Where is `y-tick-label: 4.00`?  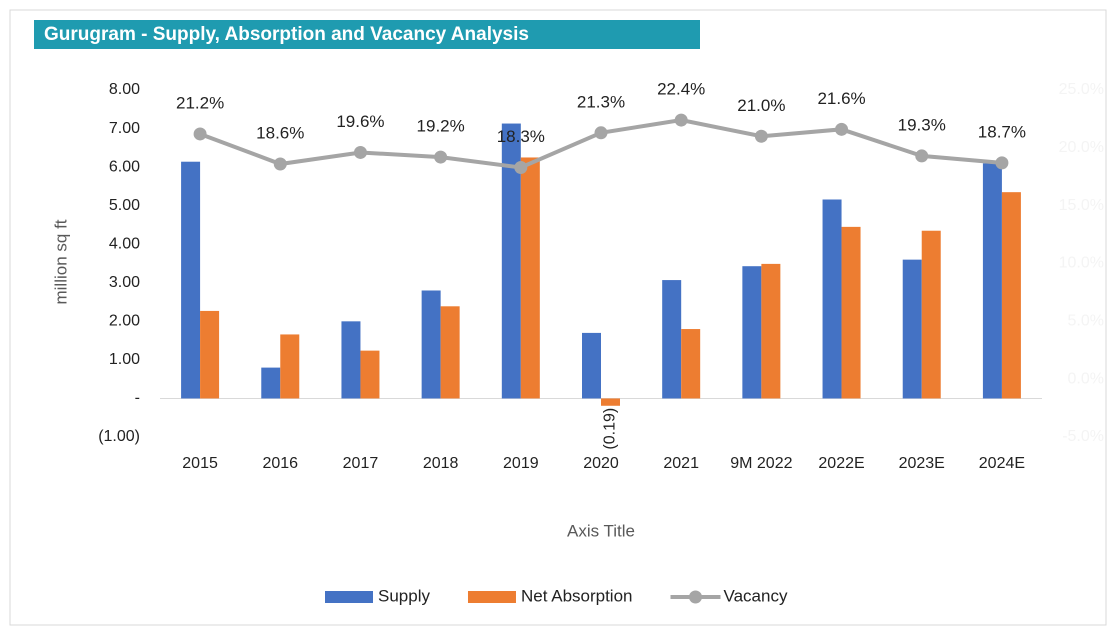
y-tick-label: 4.00 is located at coordinates (124, 243).